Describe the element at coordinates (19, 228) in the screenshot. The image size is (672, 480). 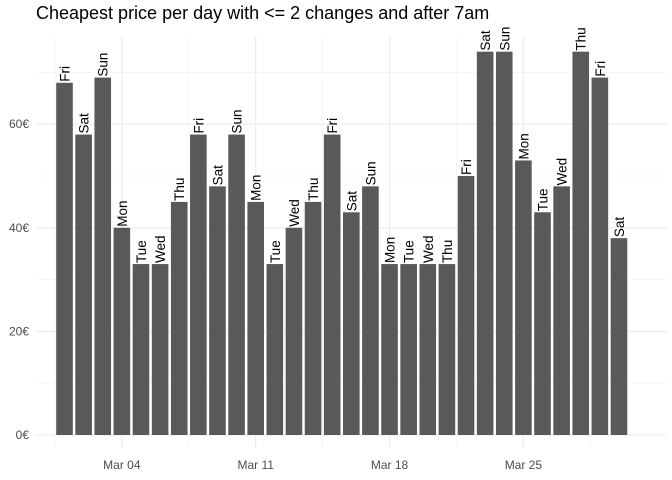
I see `y-tick-label: 40€` at that location.